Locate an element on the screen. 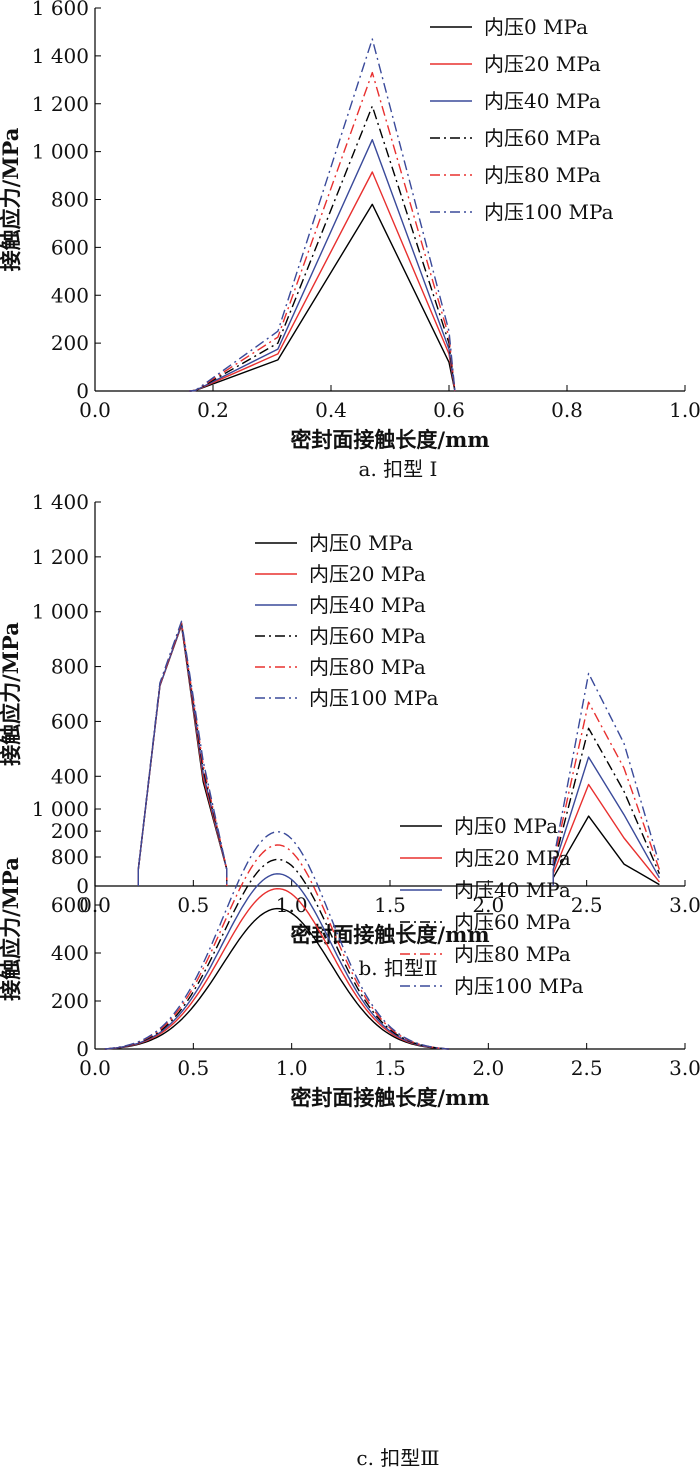 This screenshot has height=1474, width=700. x-tick-label: 0.4 is located at coordinates (331, 410).